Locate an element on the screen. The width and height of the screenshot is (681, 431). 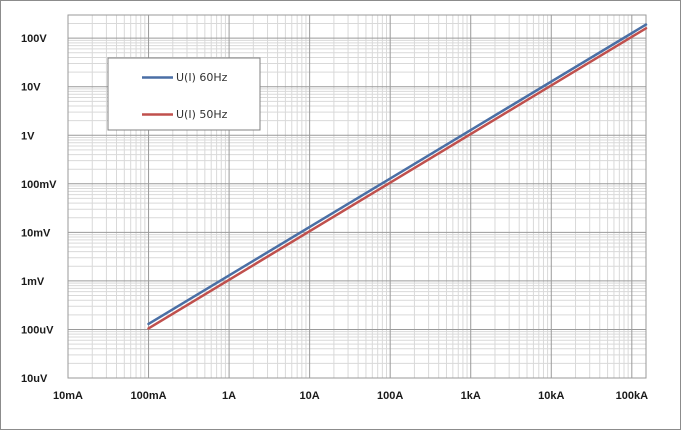
y-tick-label: 10V is located at coordinates (31, 88).